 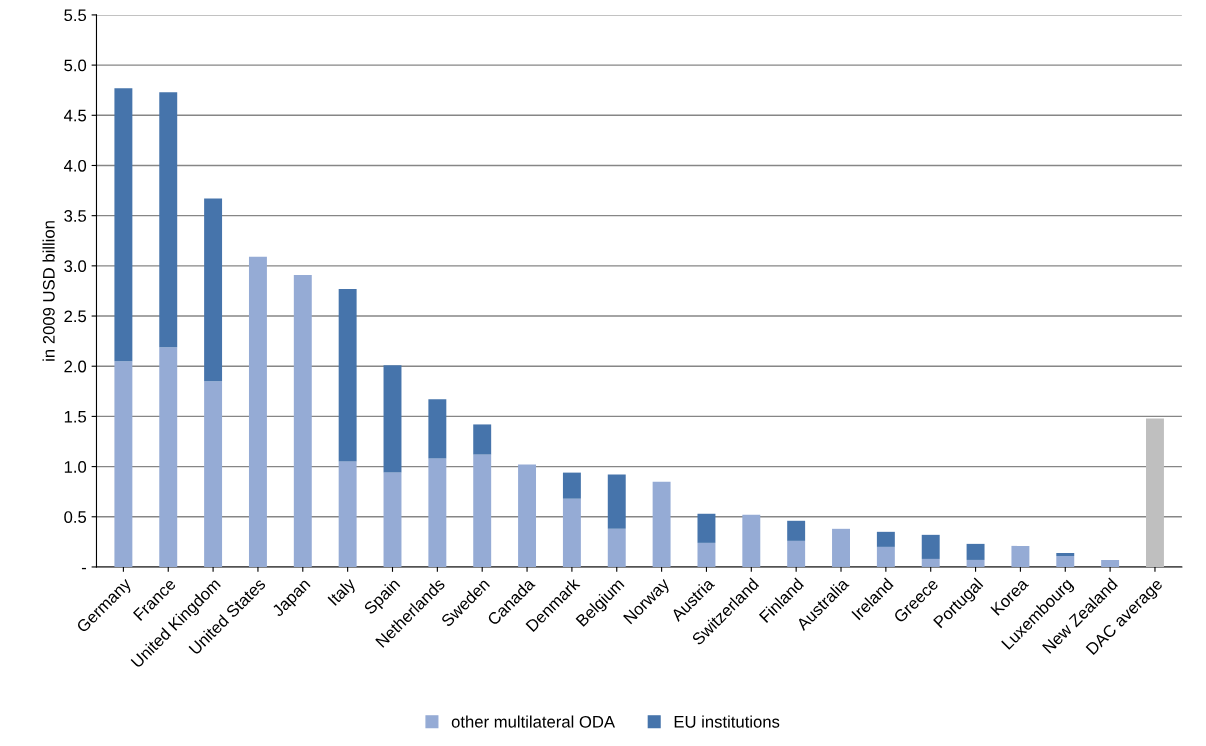 I want to click on y-tick-label: 4.5, so click(x=75, y=115).